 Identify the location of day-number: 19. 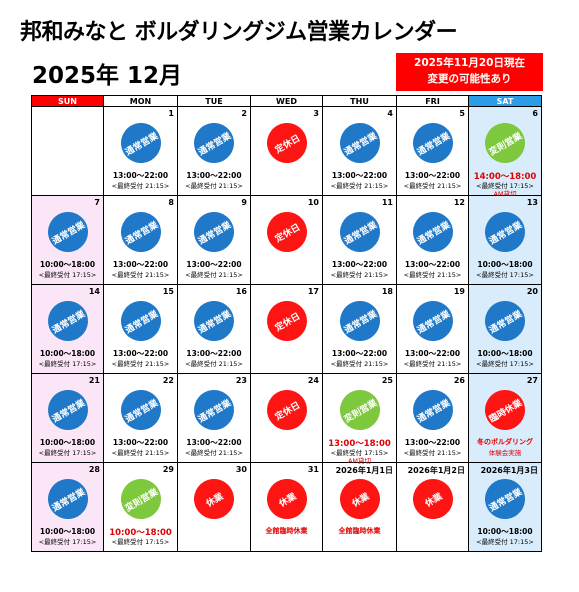
(459, 291).